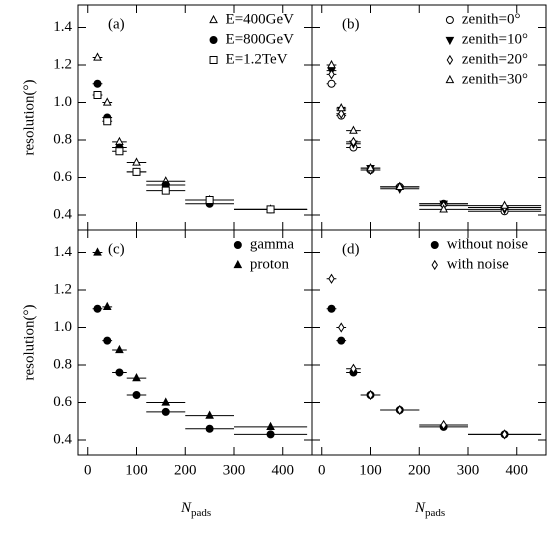 This screenshot has width=550, height=544. I want to click on y-tick-label: 0.8, so click(62, 139).